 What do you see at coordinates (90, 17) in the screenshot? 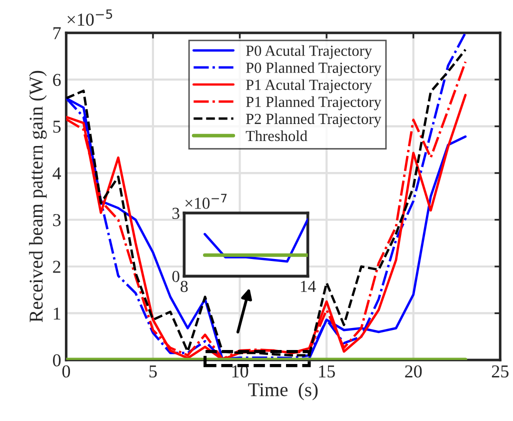
I see `text: ×10$^{−5}$` at bounding box center [90, 17].